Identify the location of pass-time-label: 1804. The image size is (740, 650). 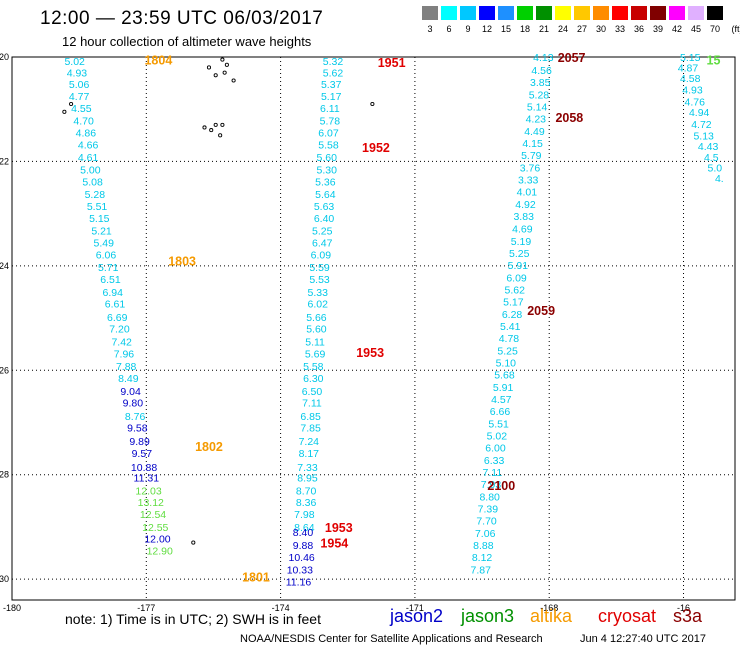
(158, 61).